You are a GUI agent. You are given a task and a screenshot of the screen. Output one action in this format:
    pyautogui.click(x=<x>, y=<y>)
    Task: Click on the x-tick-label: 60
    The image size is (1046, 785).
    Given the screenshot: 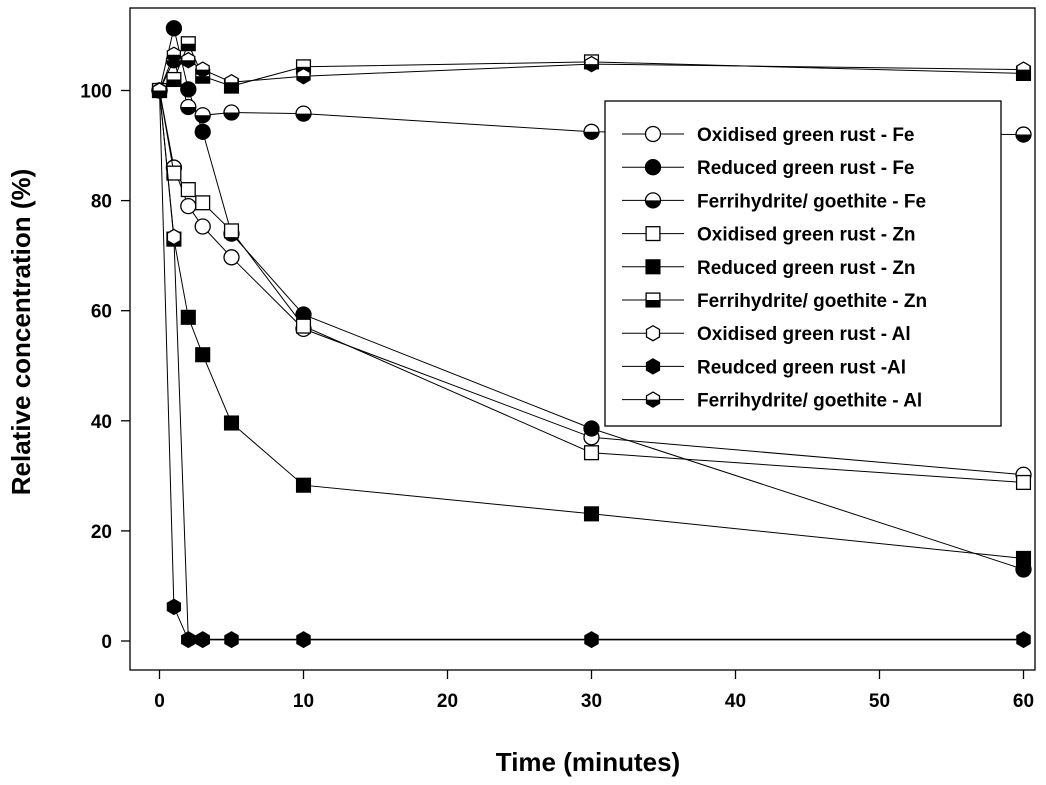 What is the action you would take?
    pyautogui.click(x=1023, y=701)
    